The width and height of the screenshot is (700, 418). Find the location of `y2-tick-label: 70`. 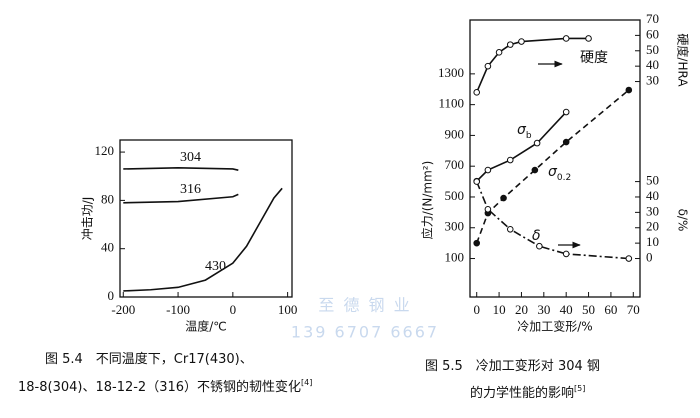

y2-tick-label: 70 is located at coordinates (652, 18).